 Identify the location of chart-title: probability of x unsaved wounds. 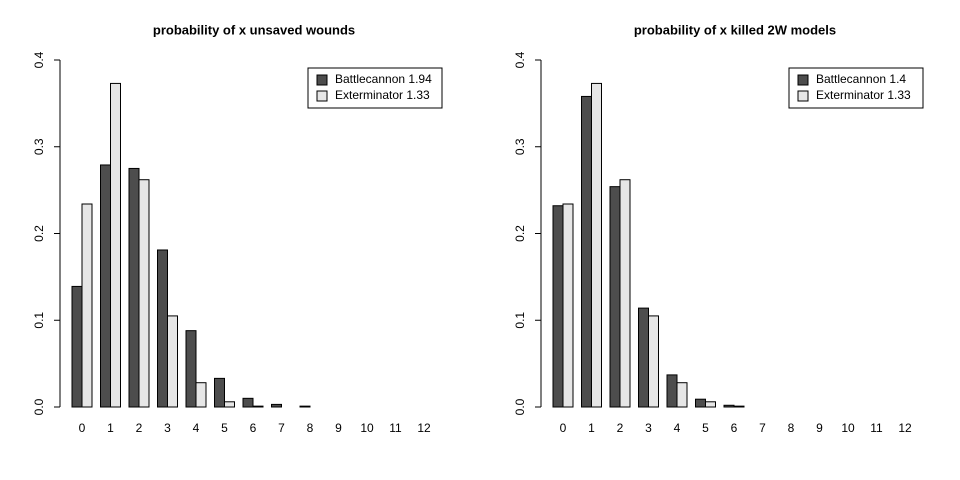
(254, 29).